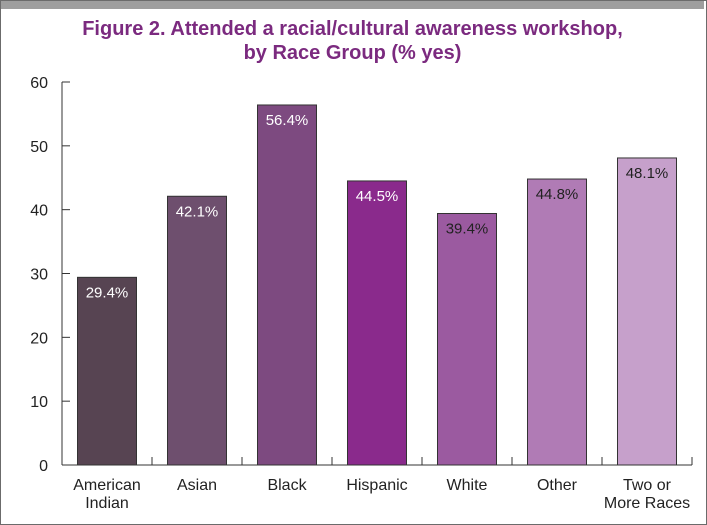  I want to click on category-label: White, so click(467, 485).